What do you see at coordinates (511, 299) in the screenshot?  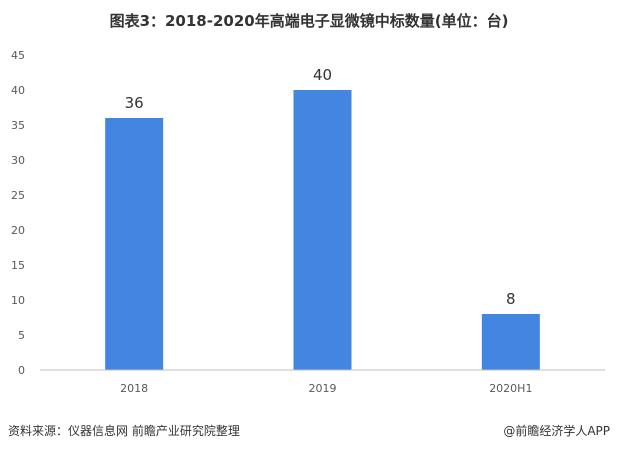 I see `data-label: 8` at bounding box center [511, 299].